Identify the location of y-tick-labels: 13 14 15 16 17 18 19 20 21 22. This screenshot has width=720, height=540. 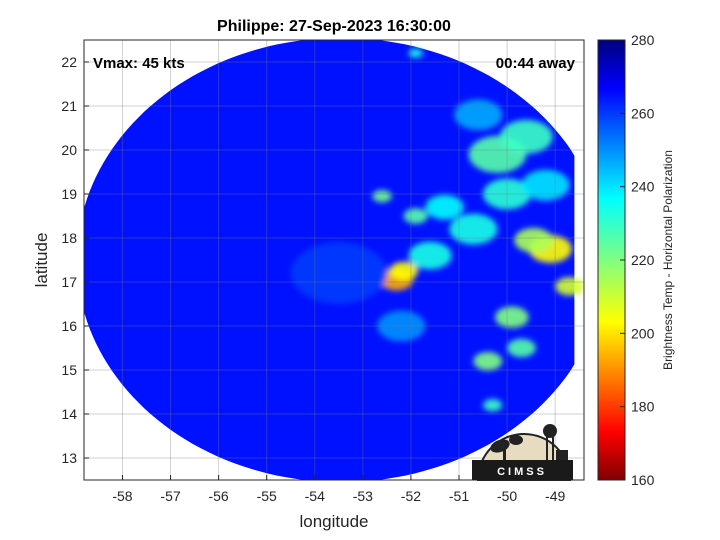
(75, 260).